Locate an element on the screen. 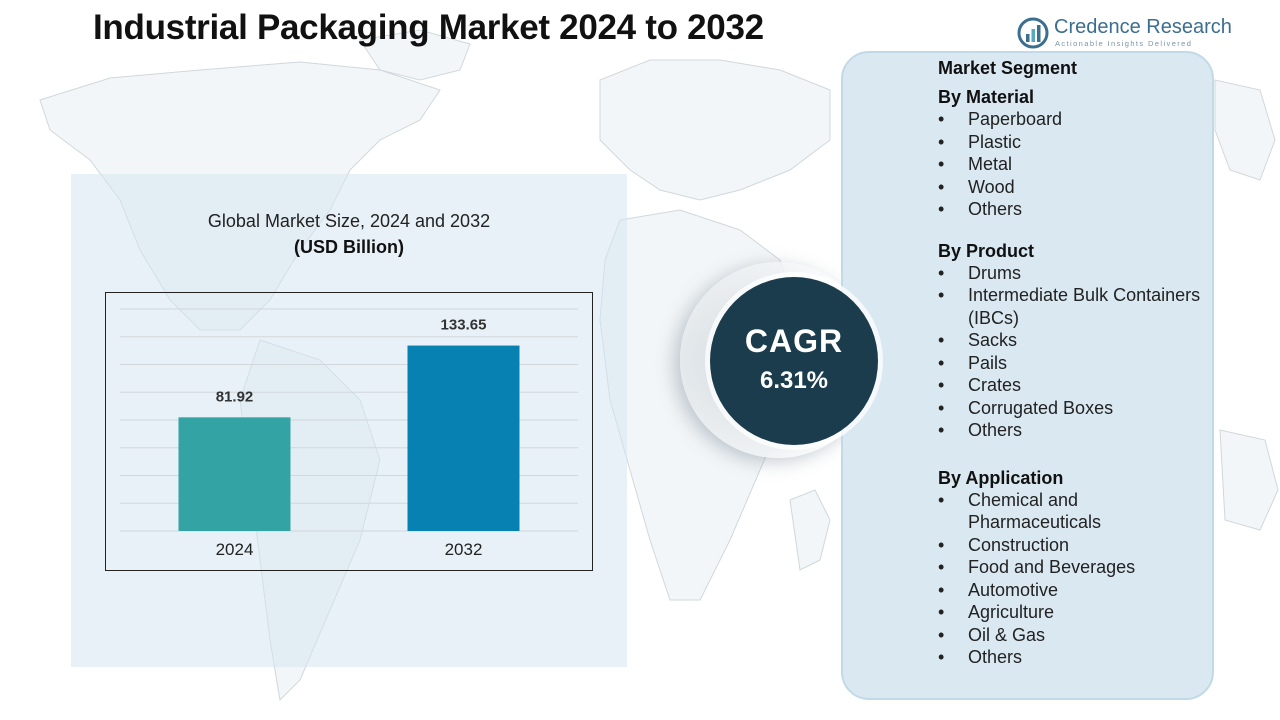 This screenshot has width=1280, height=720. segment-list-item: • Paperboard is located at coordinates (1073, 119).